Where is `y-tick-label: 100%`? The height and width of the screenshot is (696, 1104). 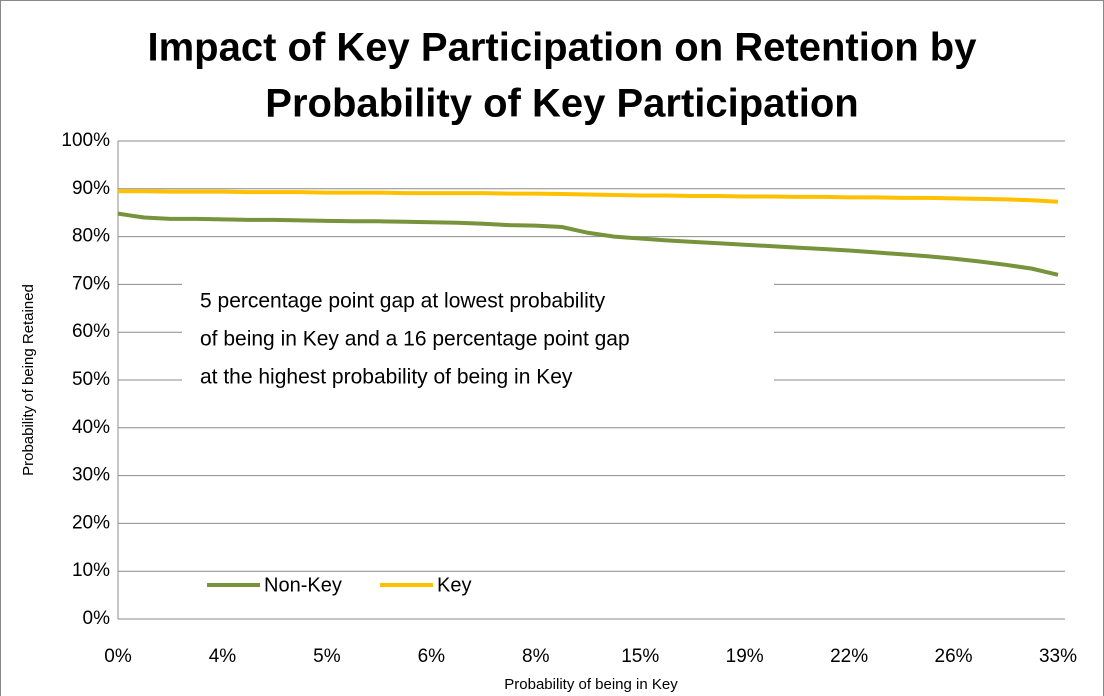 y-tick-label: 100% is located at coordinates (85, 140).